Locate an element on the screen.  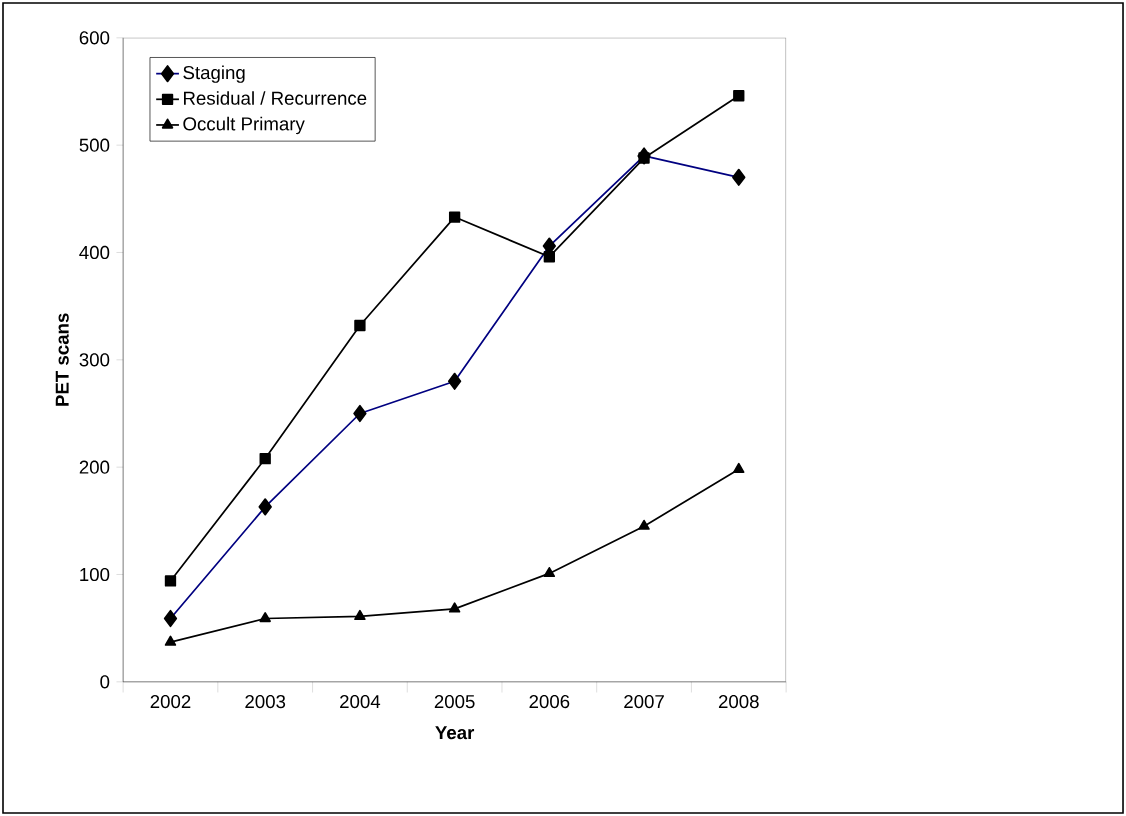
x-axis-title: Year is located at coordinates (455, 733).